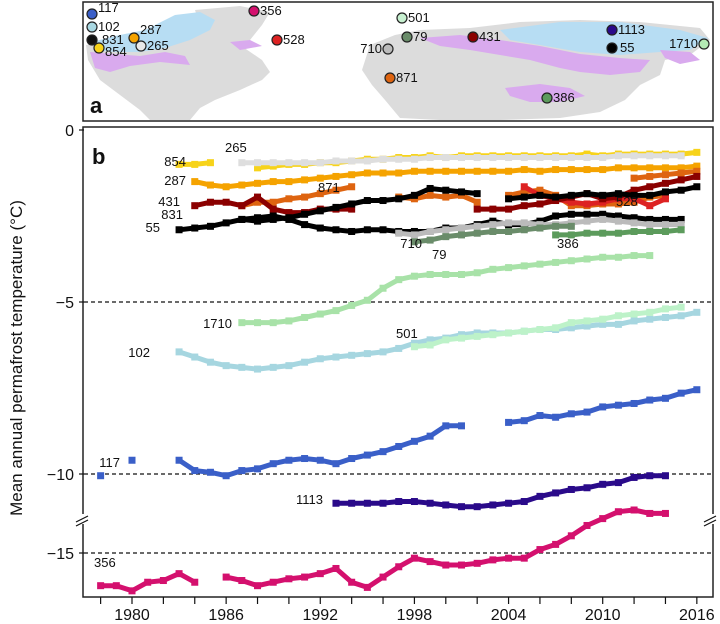 This screenshot has width=720, height=624. I want to click on land-greenland, so click(232, 29).